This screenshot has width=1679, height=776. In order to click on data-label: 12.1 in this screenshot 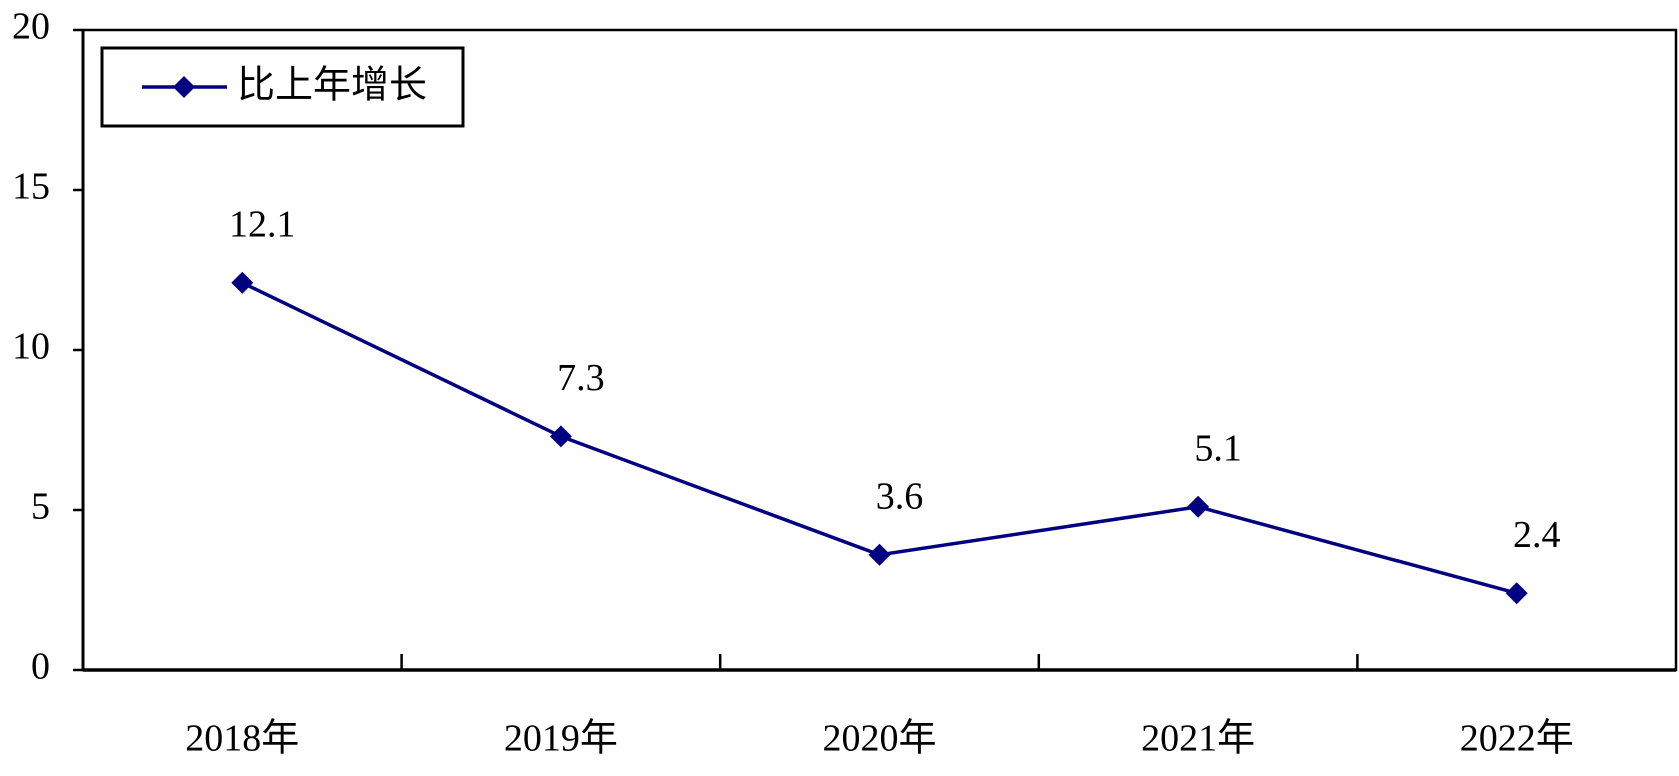, I will do `click(262, 225)`.